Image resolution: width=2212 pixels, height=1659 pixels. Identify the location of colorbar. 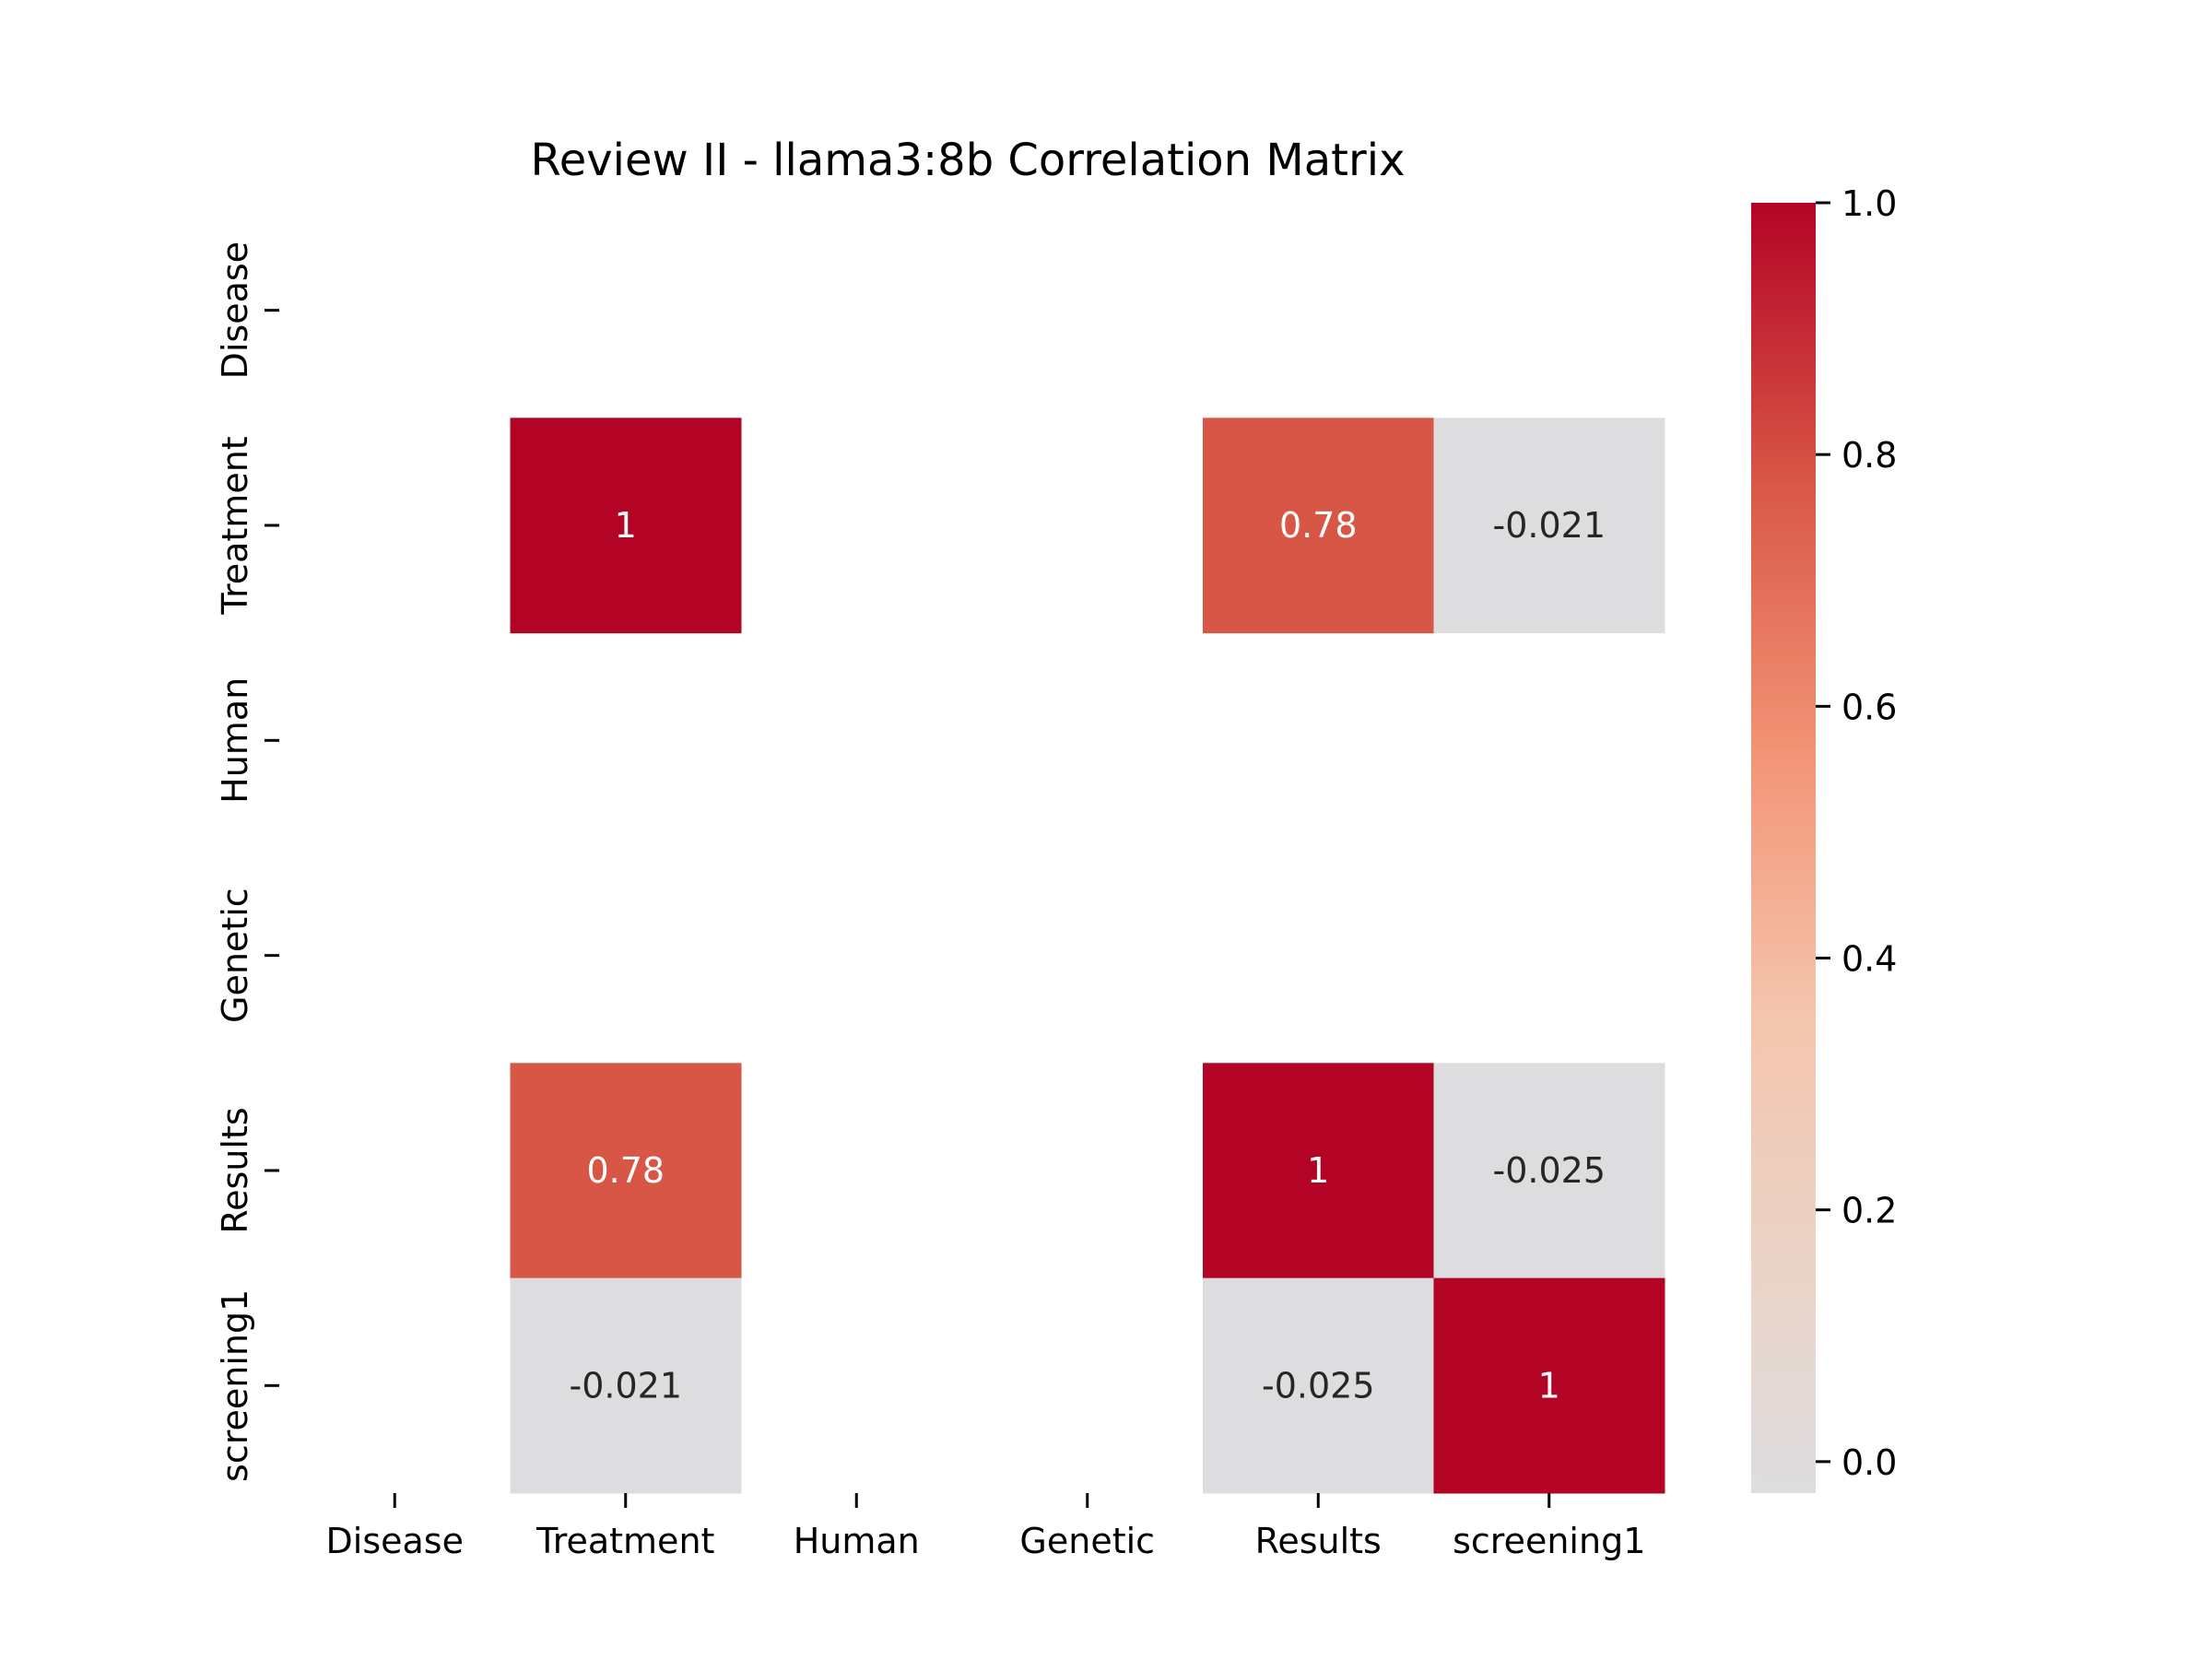
(1783, 848).